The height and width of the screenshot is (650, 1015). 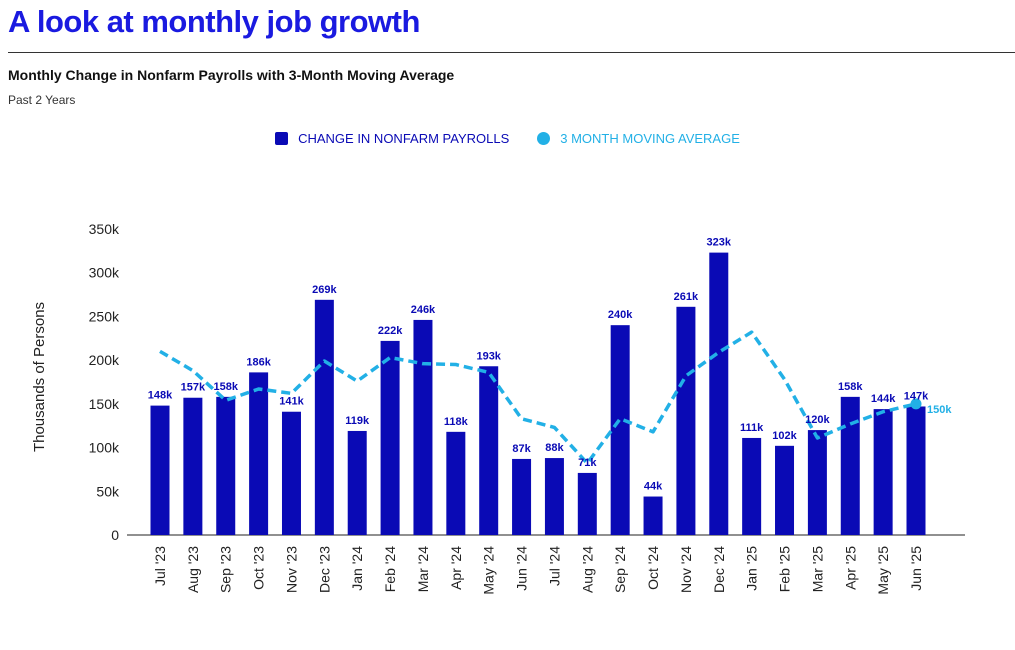 What do you see at coordinates (324, 569) in the screenshot?
I see `x-tick-label: Dec '23` at bounding box center [324, 569].